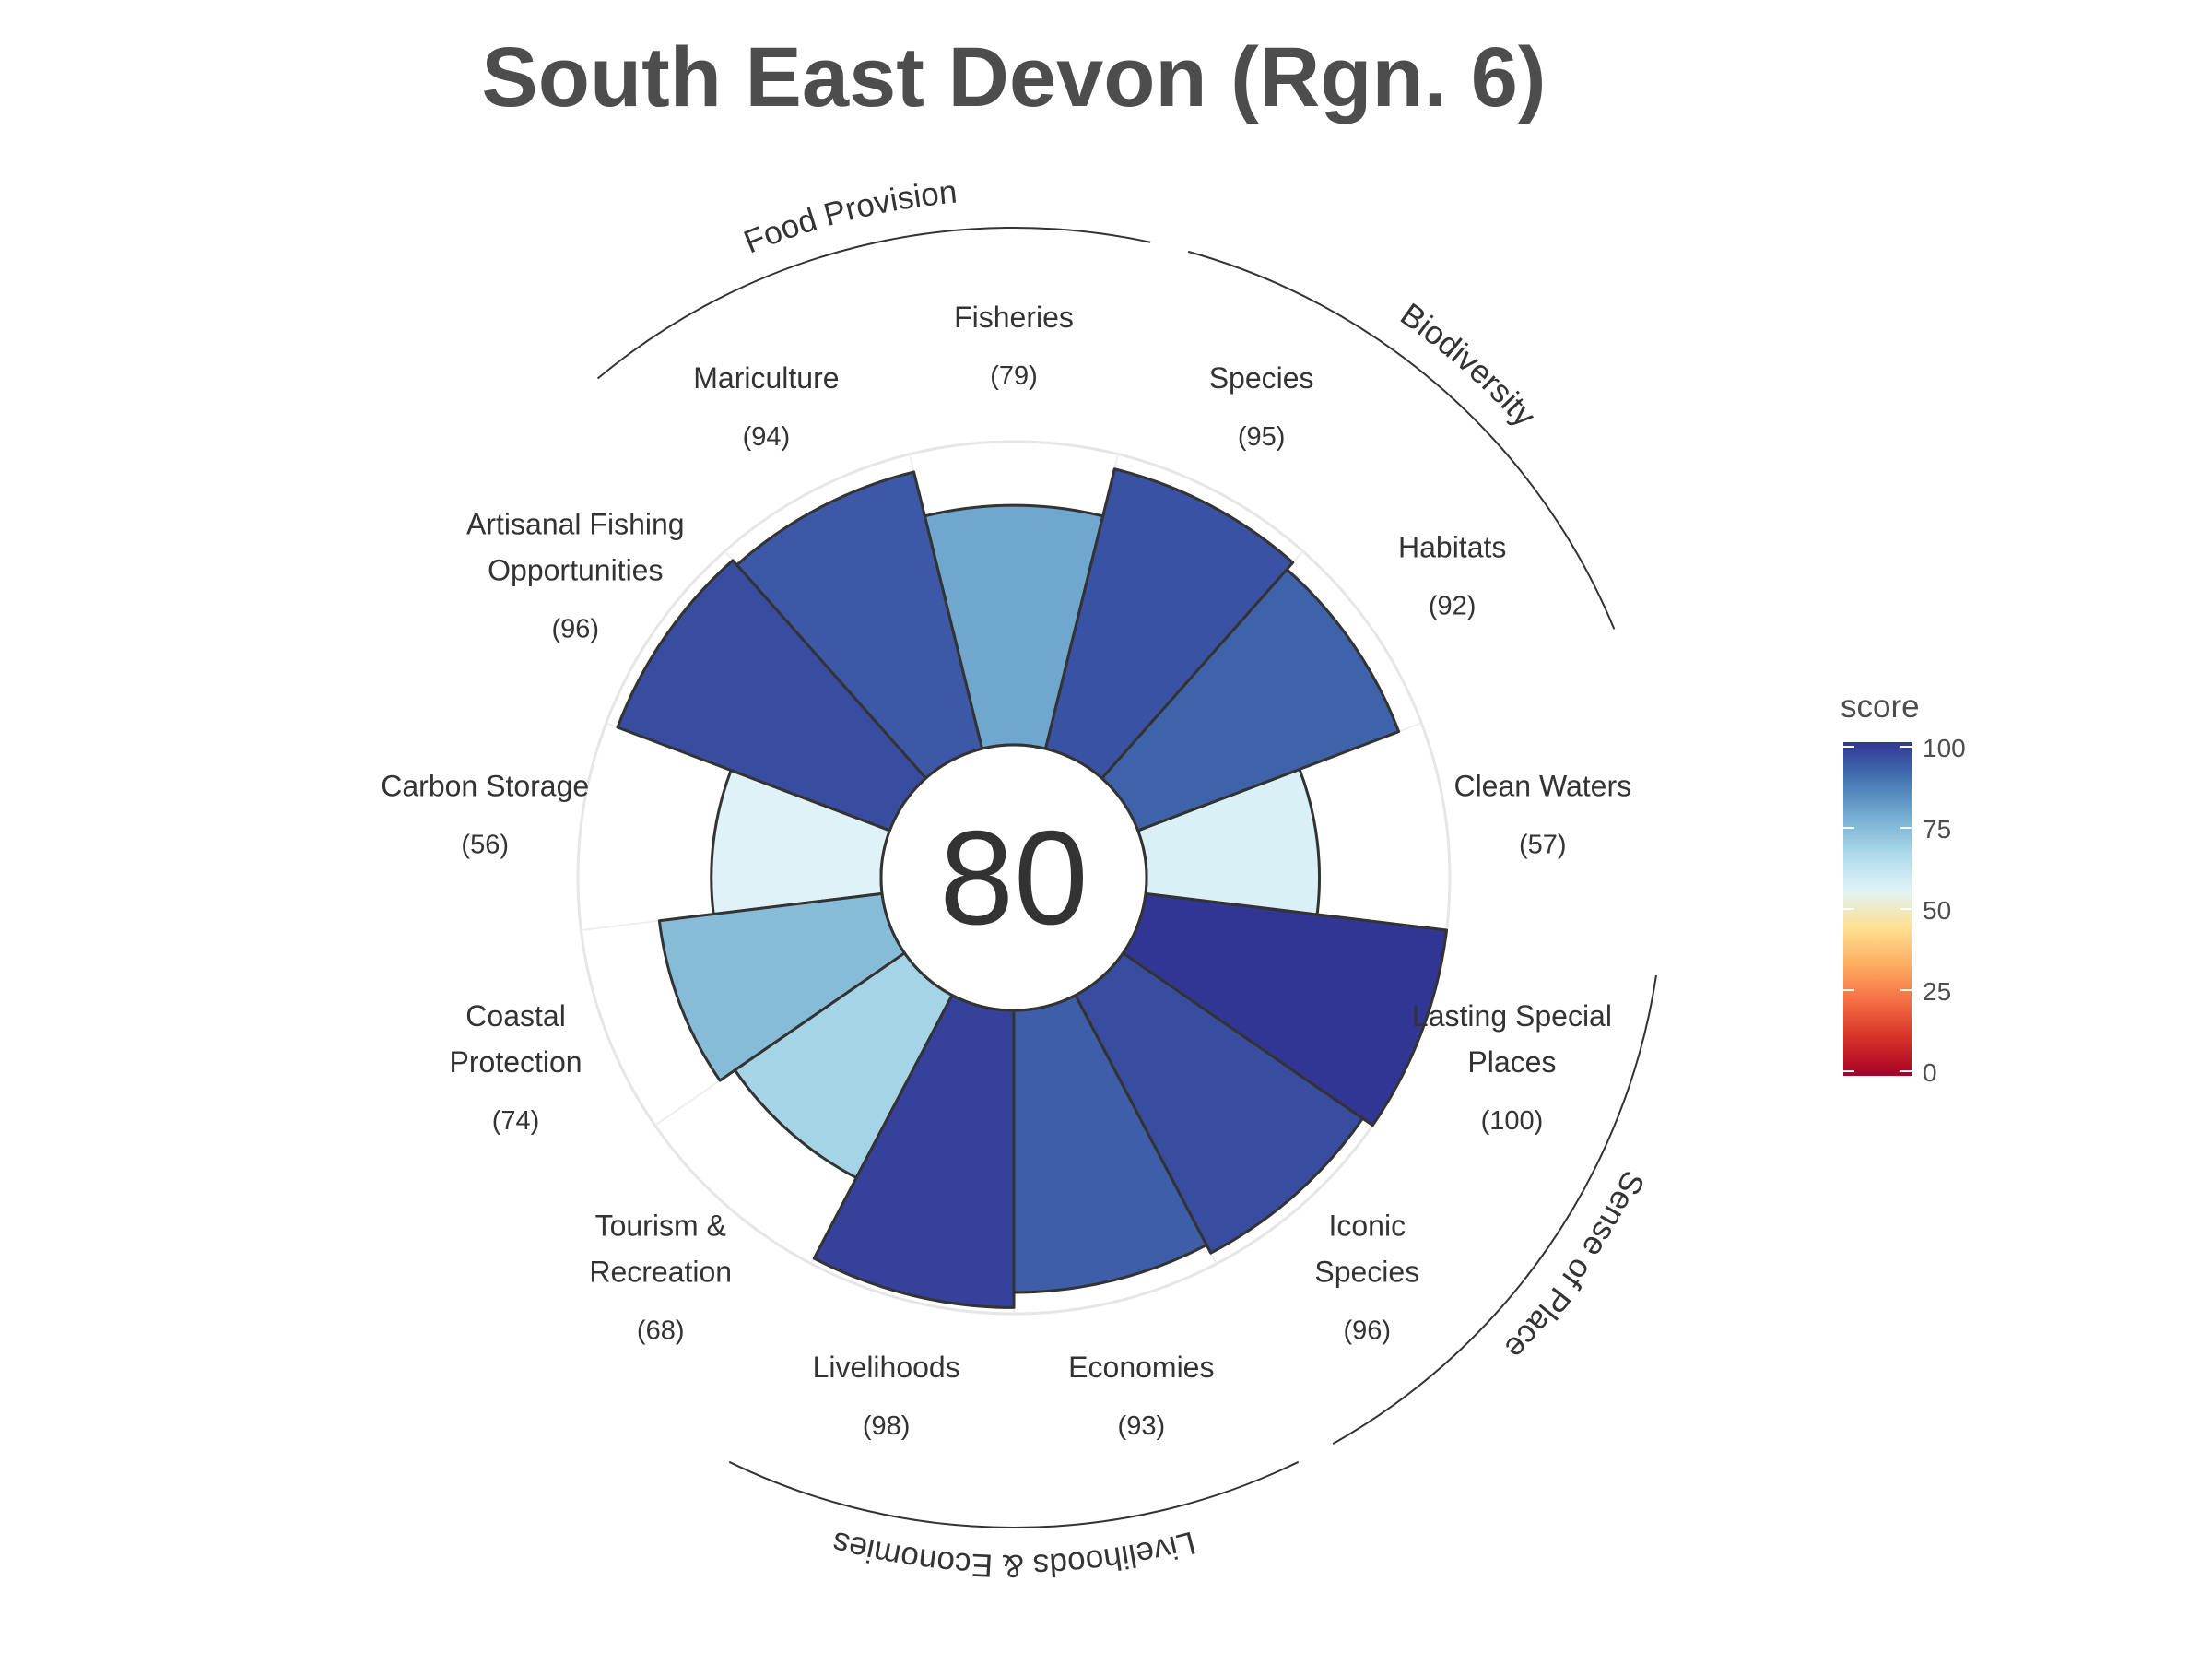  Describe the element at coordinates (1937, 829) in the screenshot. I see `legend-tick-label: 75` at that location.